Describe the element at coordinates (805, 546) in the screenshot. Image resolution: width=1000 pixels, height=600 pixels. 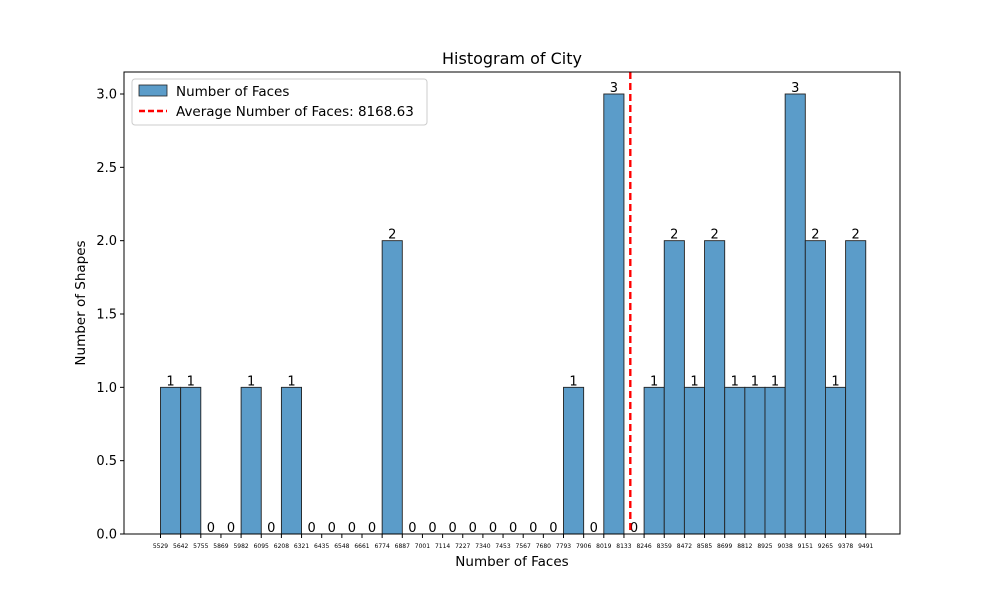
I see `x-tick-label: 9151` at that location.